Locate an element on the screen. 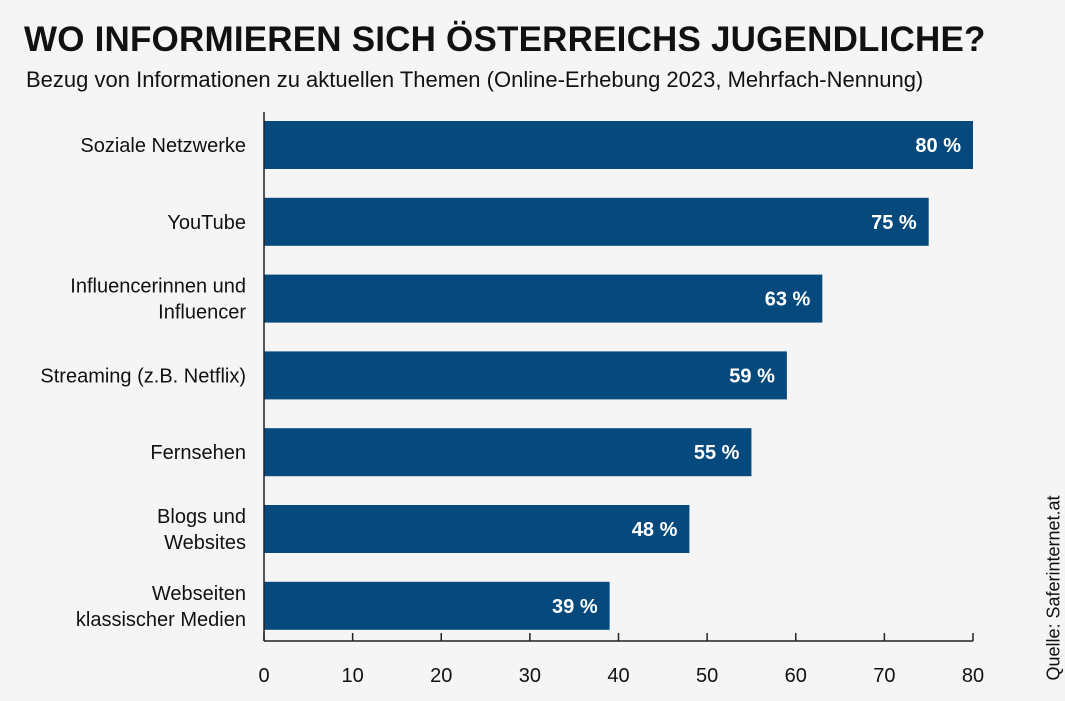 This screenshot has width=1065, height=701. bar-value-label: 55 % is located at coordinates (717, 453).